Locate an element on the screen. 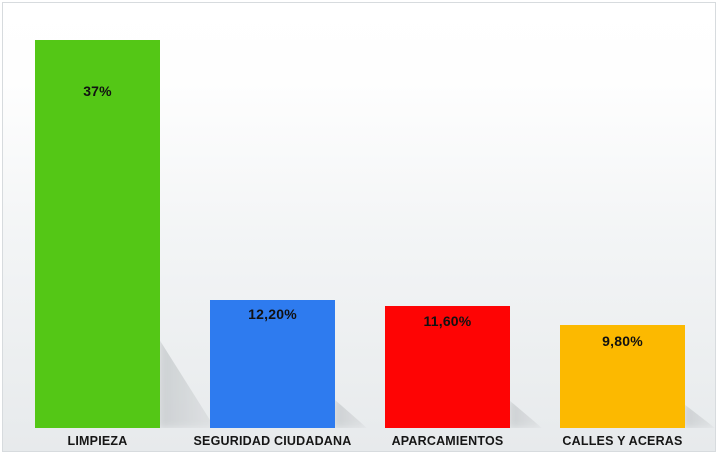  bar-shadow-limpieza is located at coordinates (187, 383).